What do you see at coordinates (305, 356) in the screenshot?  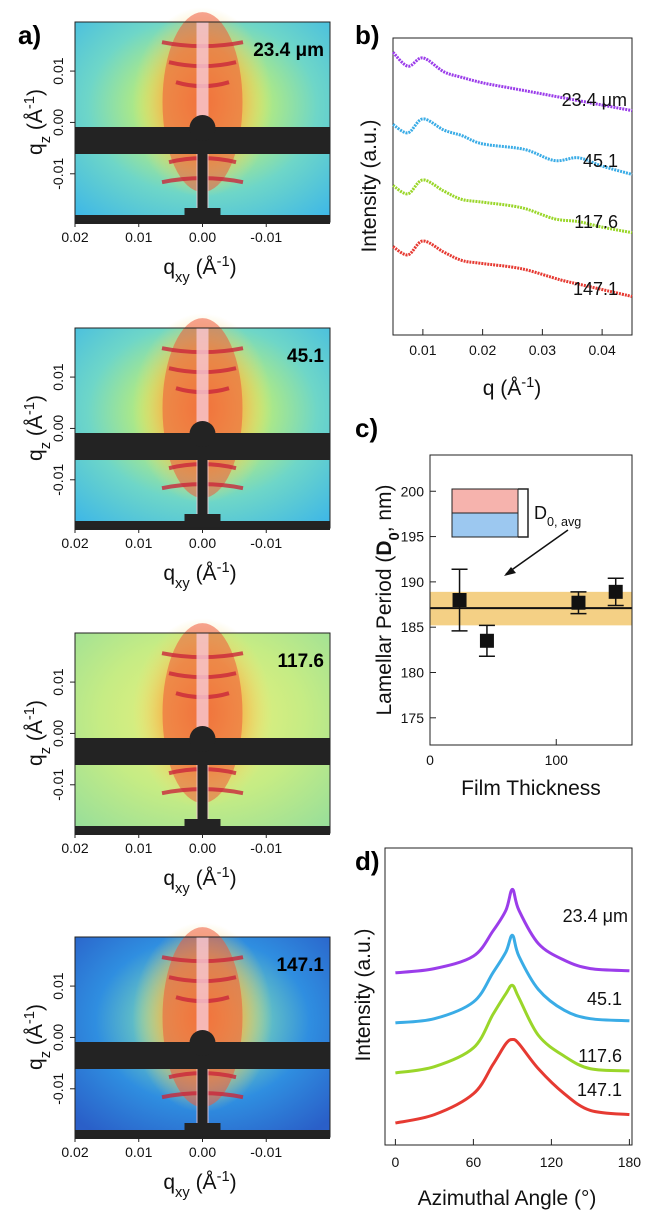 I see `thickness-label: 45.1` at bounding box center [305, 356].